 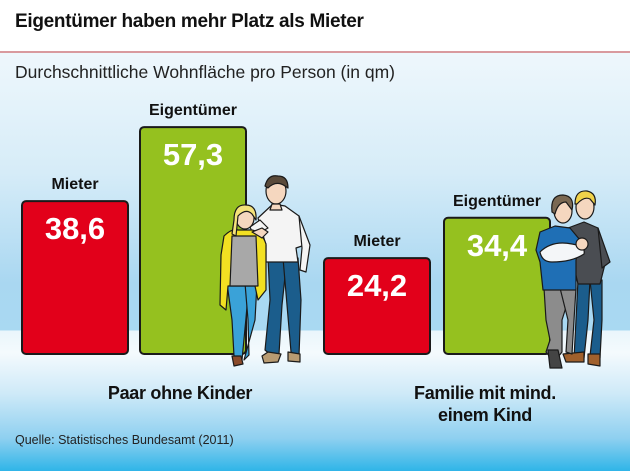 What do you see at coordinates (315, 52) in the screenshot?
I see `title-divider` at bounding box center [315, 52].